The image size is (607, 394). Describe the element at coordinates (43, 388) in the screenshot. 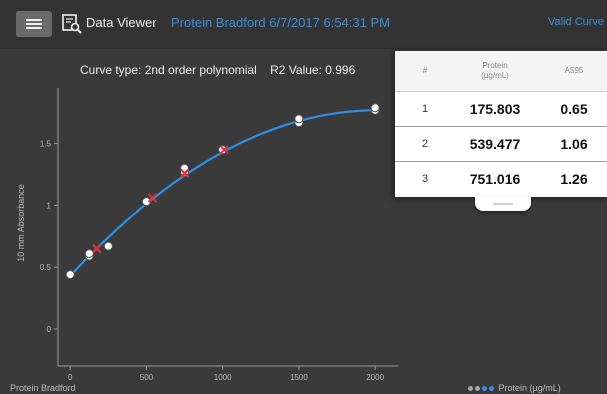

I see `assay-name-footer: Protein Bradford` at that location.